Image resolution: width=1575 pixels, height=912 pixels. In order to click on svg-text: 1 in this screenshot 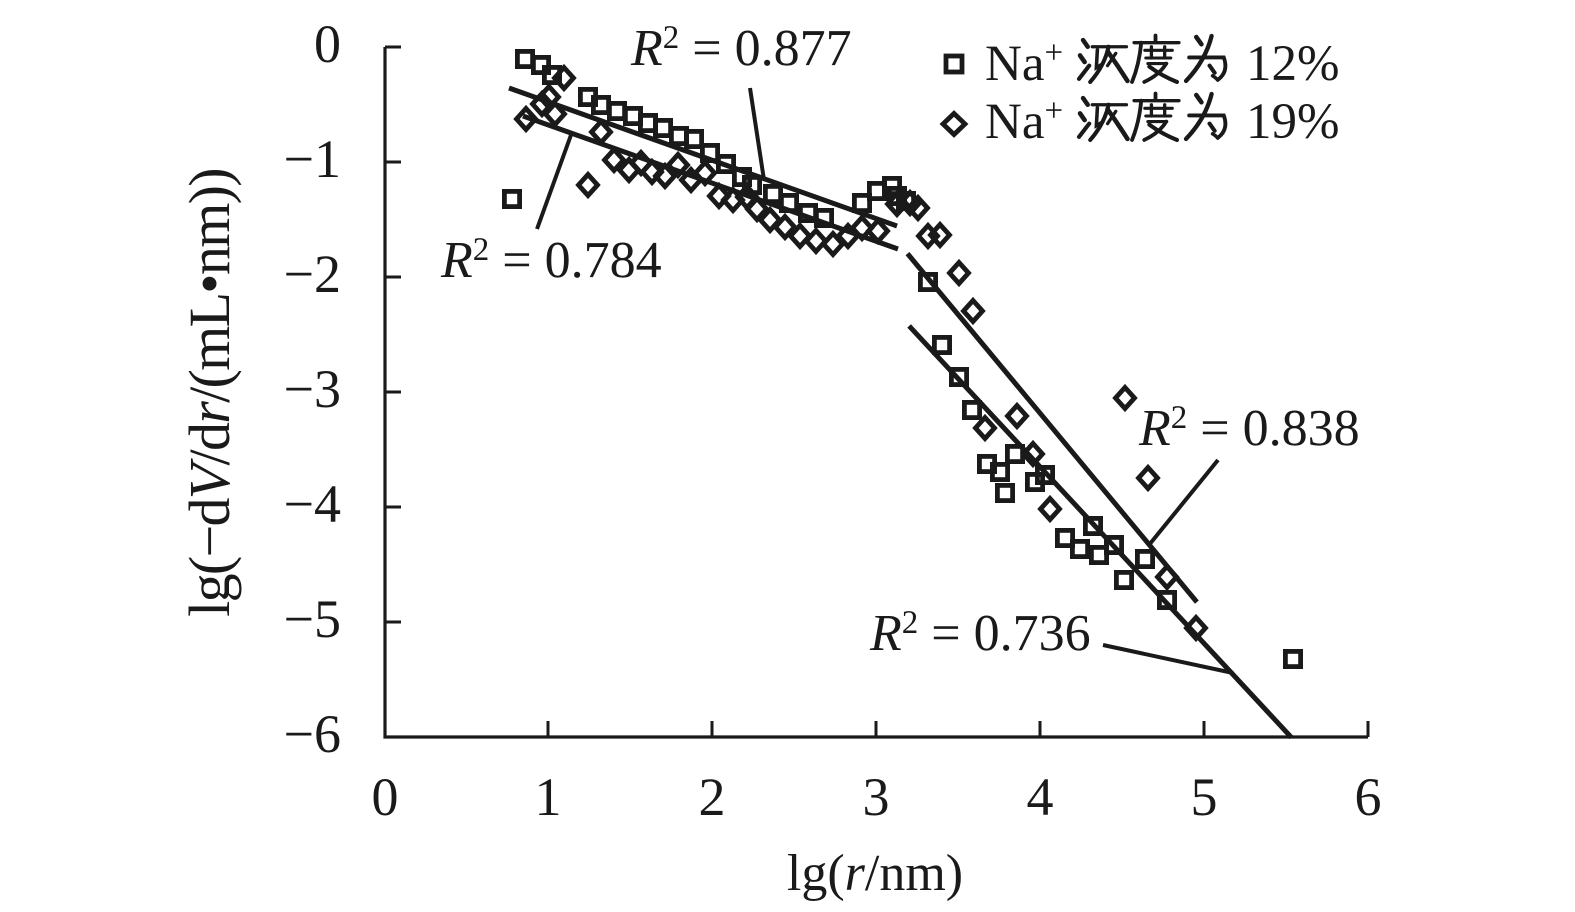, I will do `click(548, 797)`.